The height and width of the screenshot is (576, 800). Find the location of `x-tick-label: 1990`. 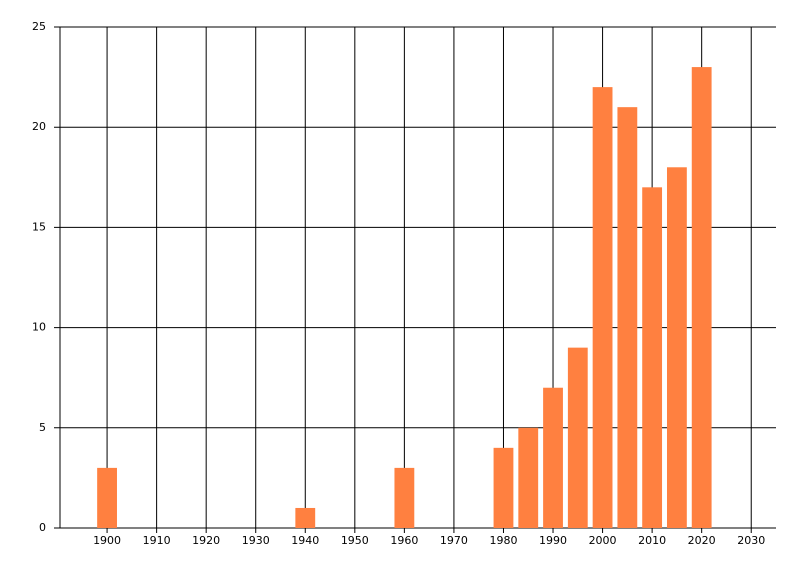

x-tick-label: 1990 is located at coordinates (553, 540).